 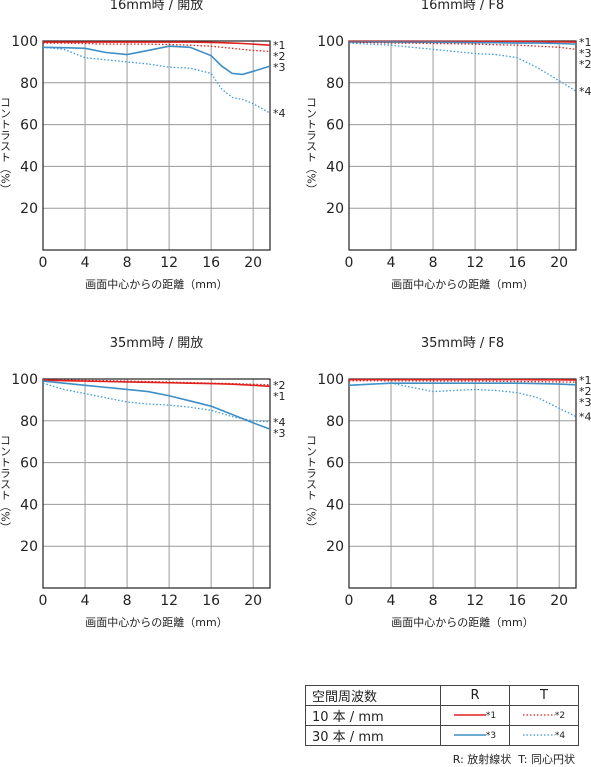 What do you see at coordinates (462, 343) in the screenshot?
I see `chart-title: 35mm時 / F8` at bounding box center [462, 343].